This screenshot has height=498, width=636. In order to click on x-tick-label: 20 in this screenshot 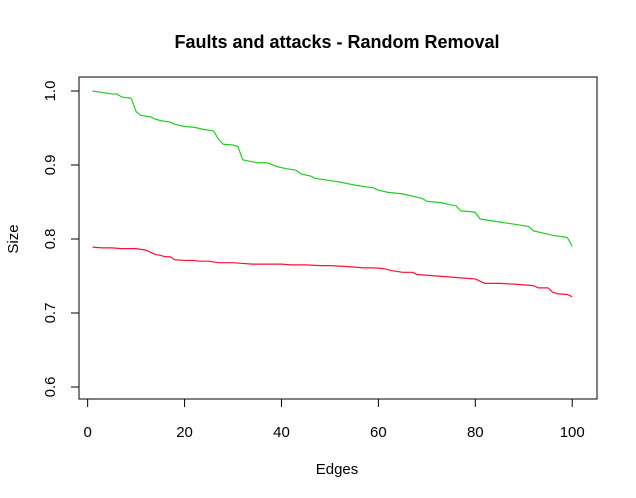, I will do `click(184, 432)`.